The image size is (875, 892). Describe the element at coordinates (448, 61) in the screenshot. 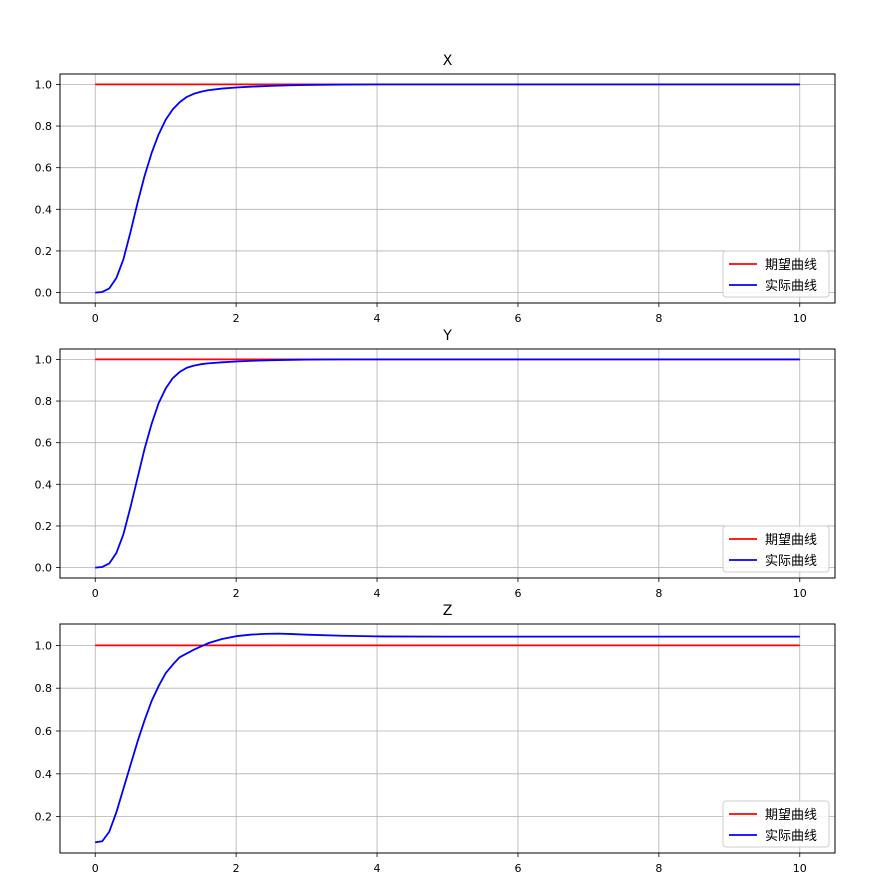

I see `chart-title: X` at that location.